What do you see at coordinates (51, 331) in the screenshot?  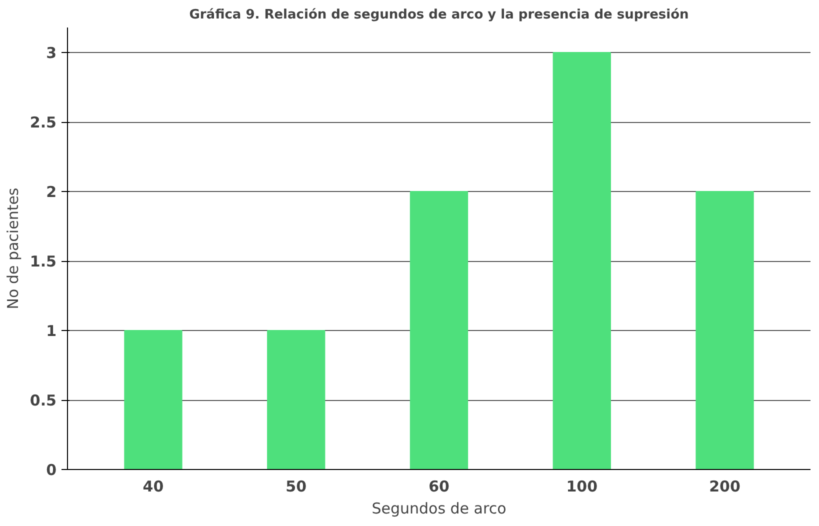 I see `y-tick-label: 1` at bounding box center [51, 331].